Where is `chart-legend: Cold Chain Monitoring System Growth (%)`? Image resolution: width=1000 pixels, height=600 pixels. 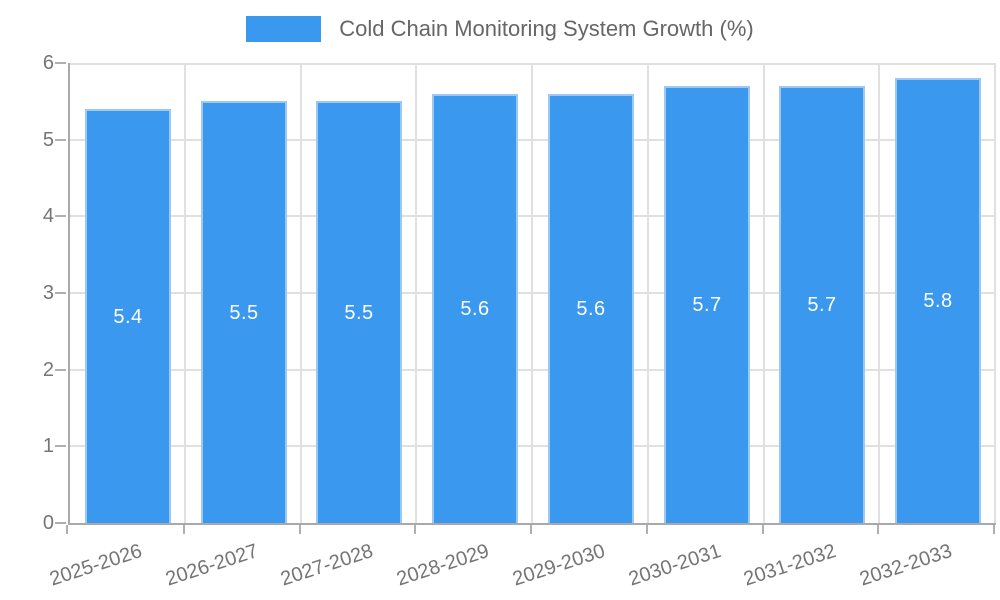 chart-legend: Cold Chain Monitoring System Growth (%) is located at coordinates (500, 29).